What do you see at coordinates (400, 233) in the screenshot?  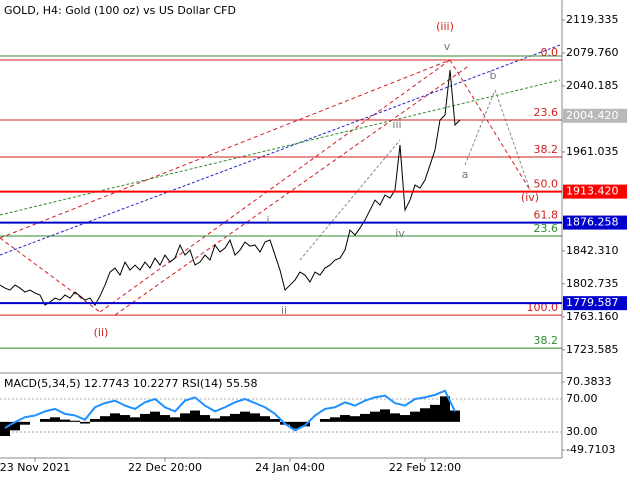 I see `wave-label: iv` at bounding box center [400, 233].